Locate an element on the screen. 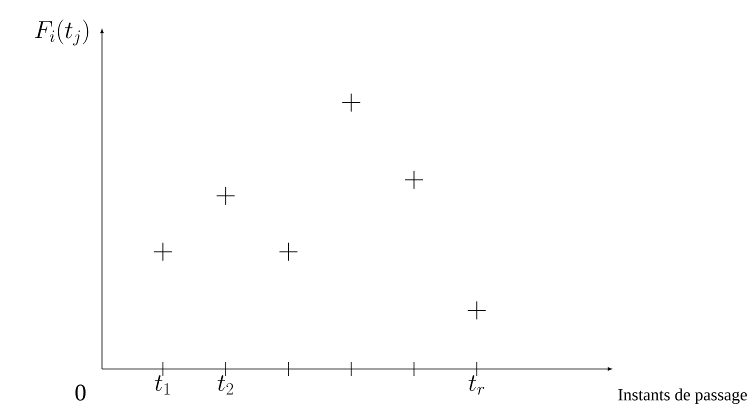 This screenshot has width=751, height=410. text: 0 is located at coordinates (80, 392).